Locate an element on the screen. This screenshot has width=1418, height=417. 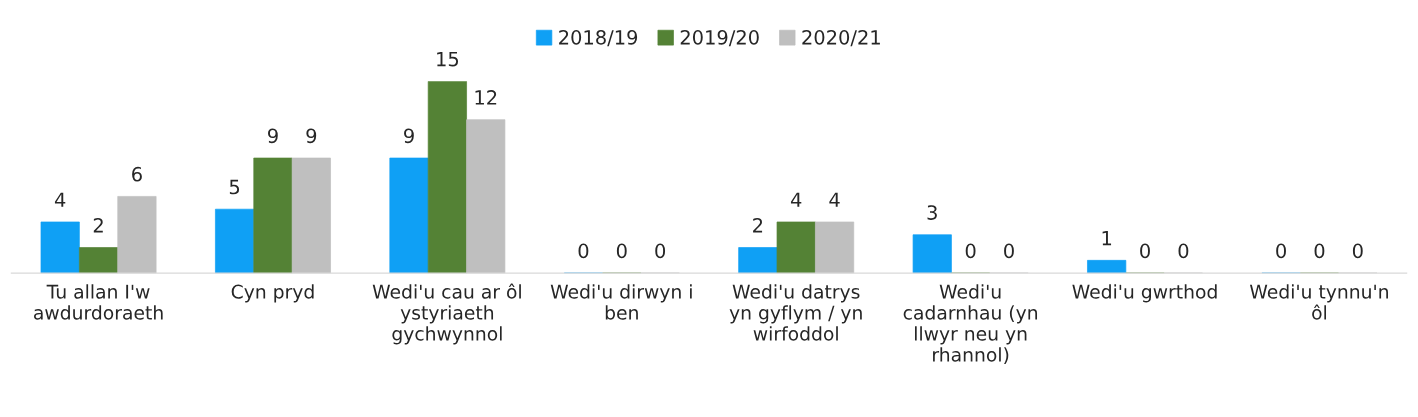
x-tick-label: Wedi'u datrys yn gyflym / yn wirfoddol is located at coordinates (795, 312).